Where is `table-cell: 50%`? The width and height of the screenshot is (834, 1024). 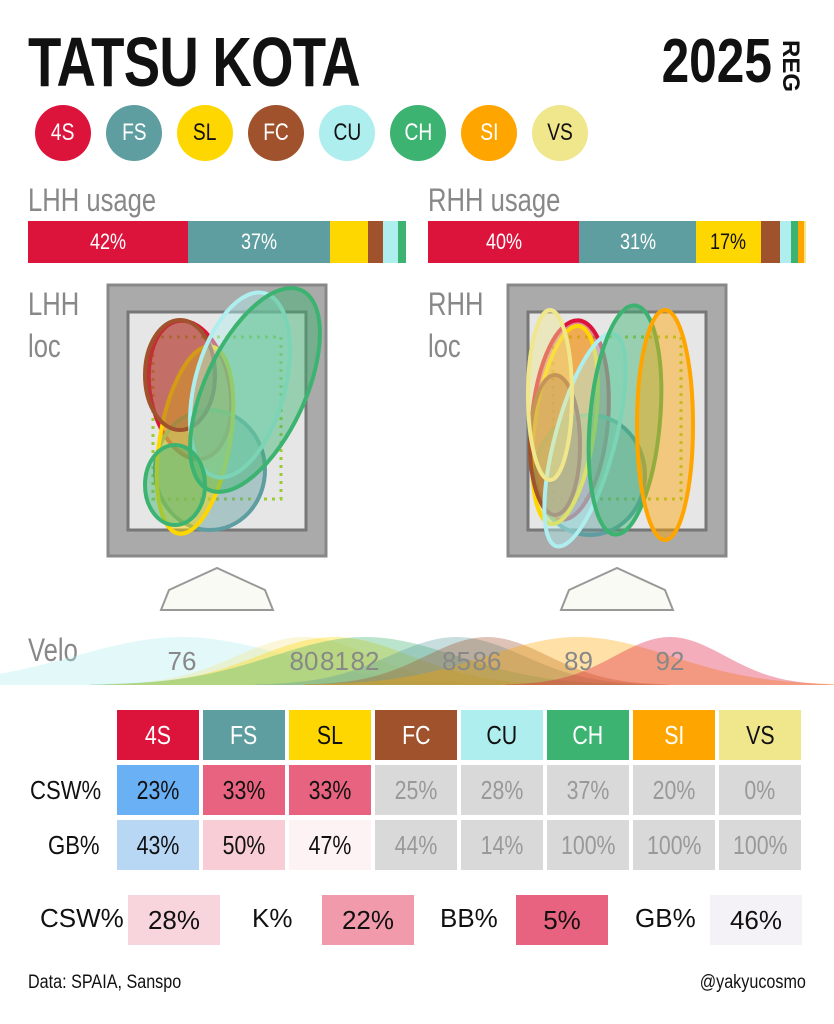
table-cell: 50% is located at coordinates (244, 845).